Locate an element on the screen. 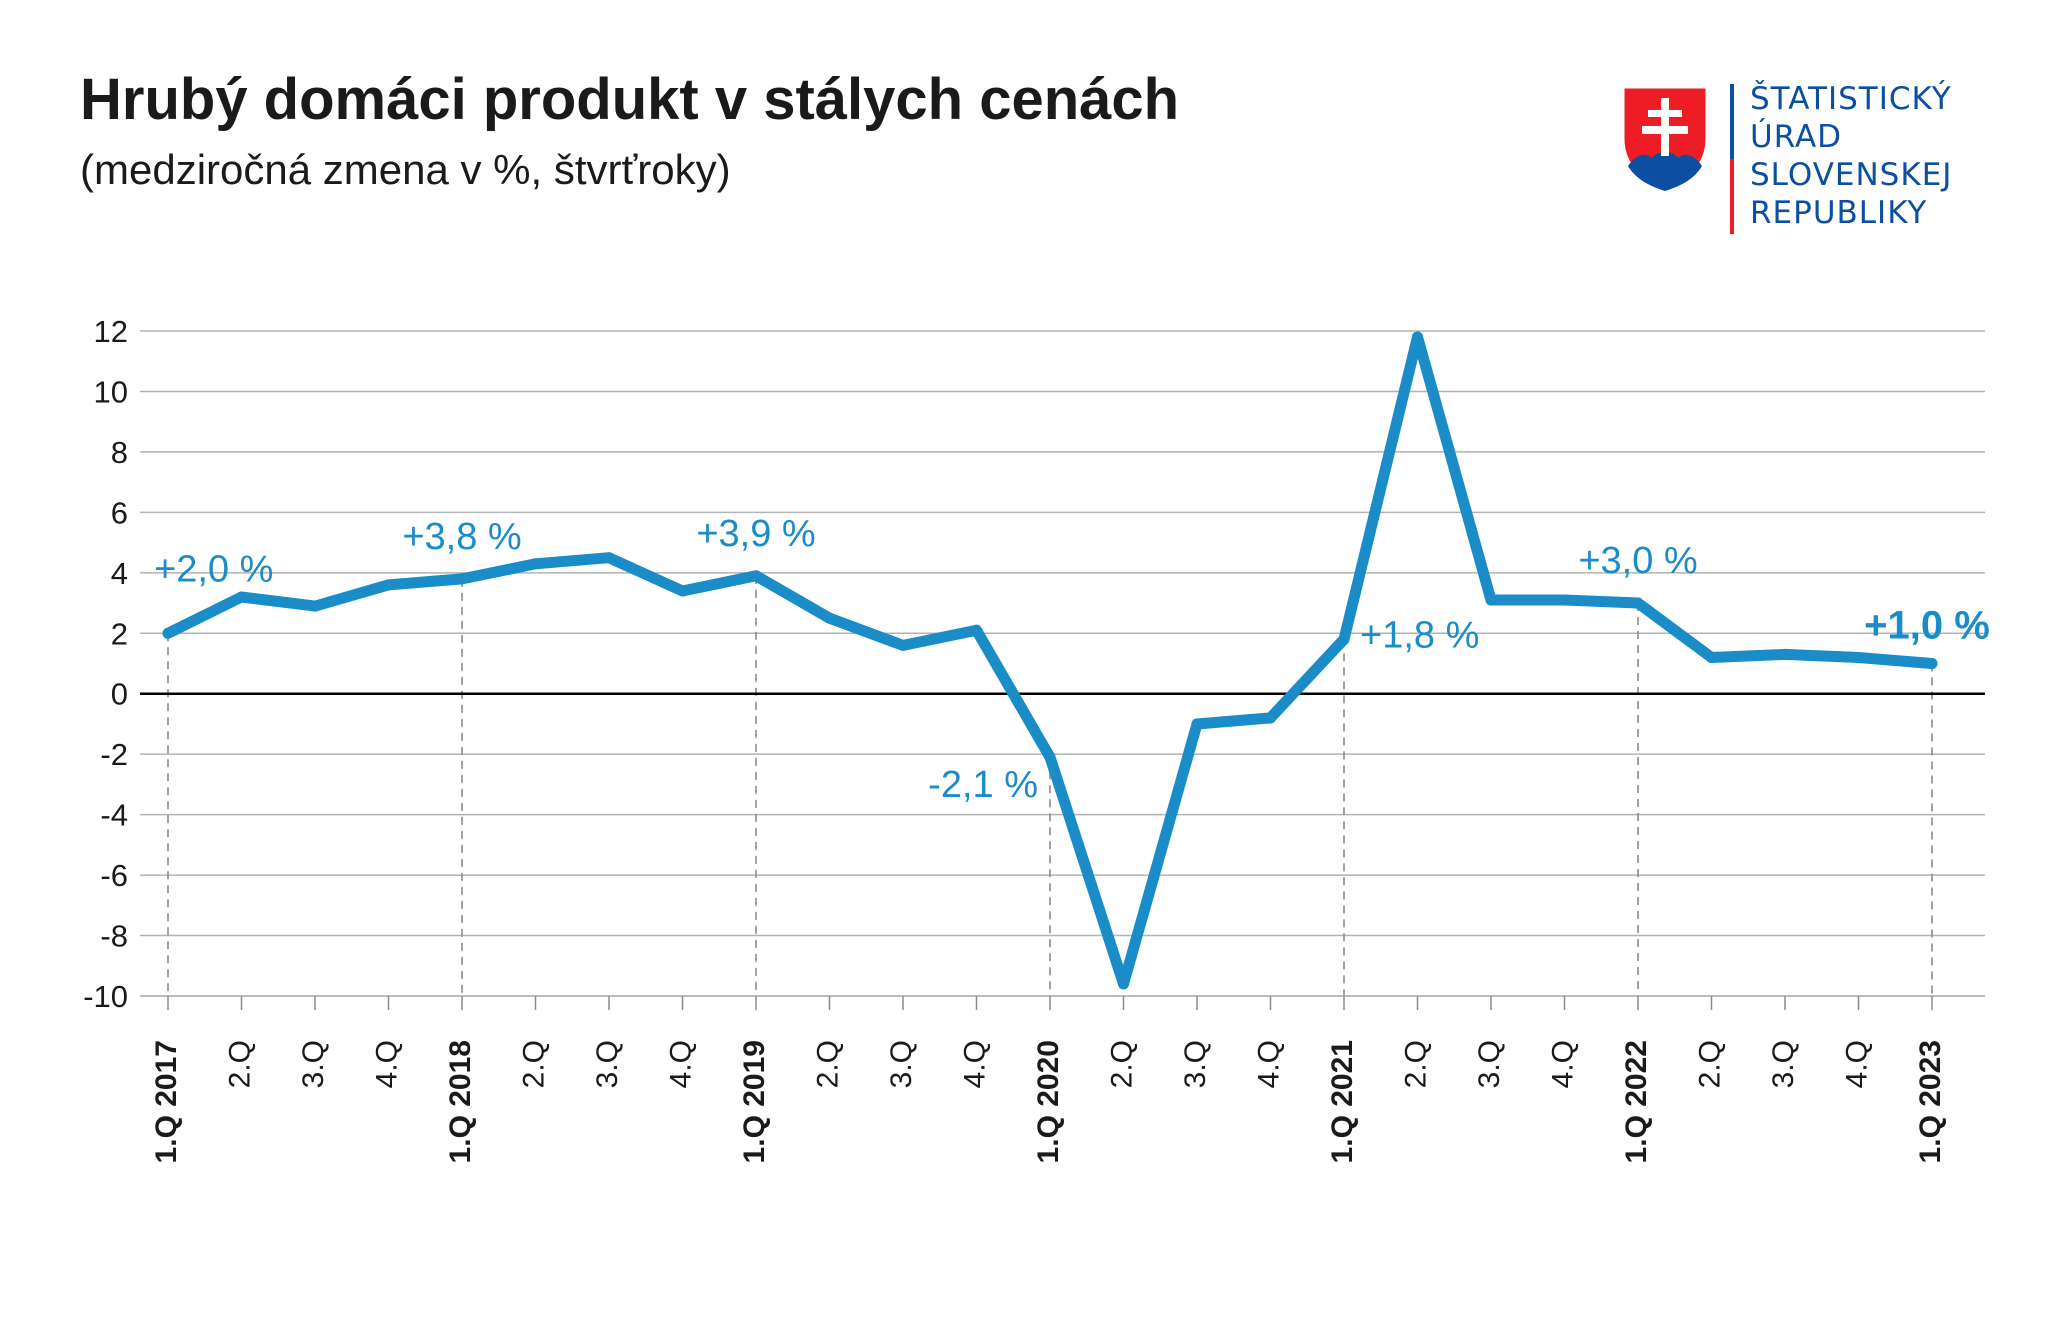 The height and width of the screenshot is (1319, 2048). x-tick-label: 1.Q 2021 is located at coordinates (1342, 1101).